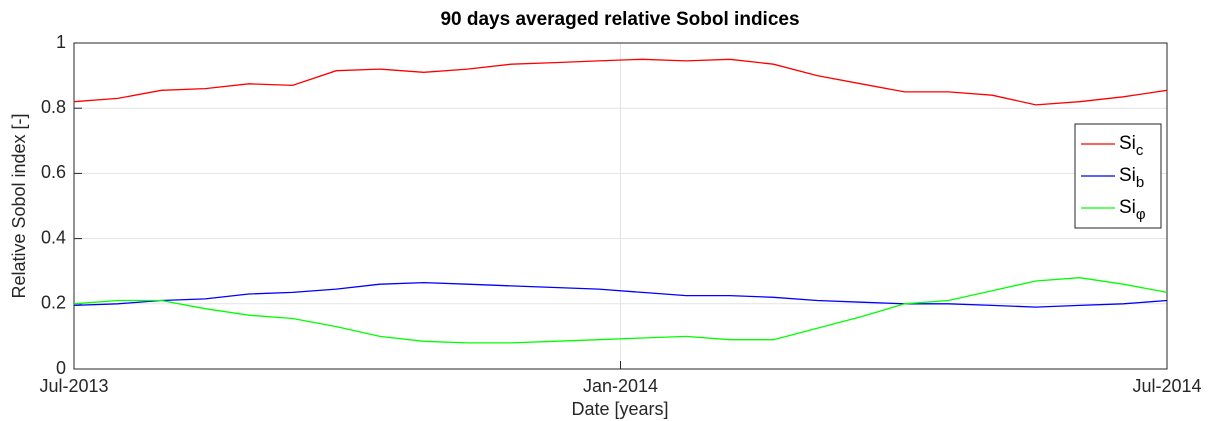  I want to click on x-tick-label: Jul-2014, so click(1166, 386).